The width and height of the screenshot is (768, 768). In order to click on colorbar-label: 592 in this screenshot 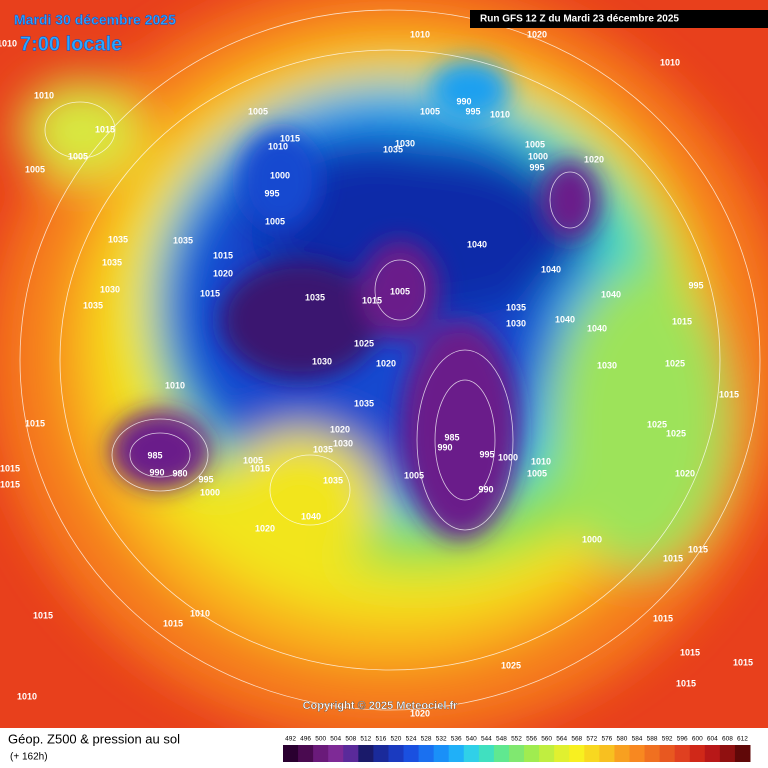, I will do `click(667, 739)`.